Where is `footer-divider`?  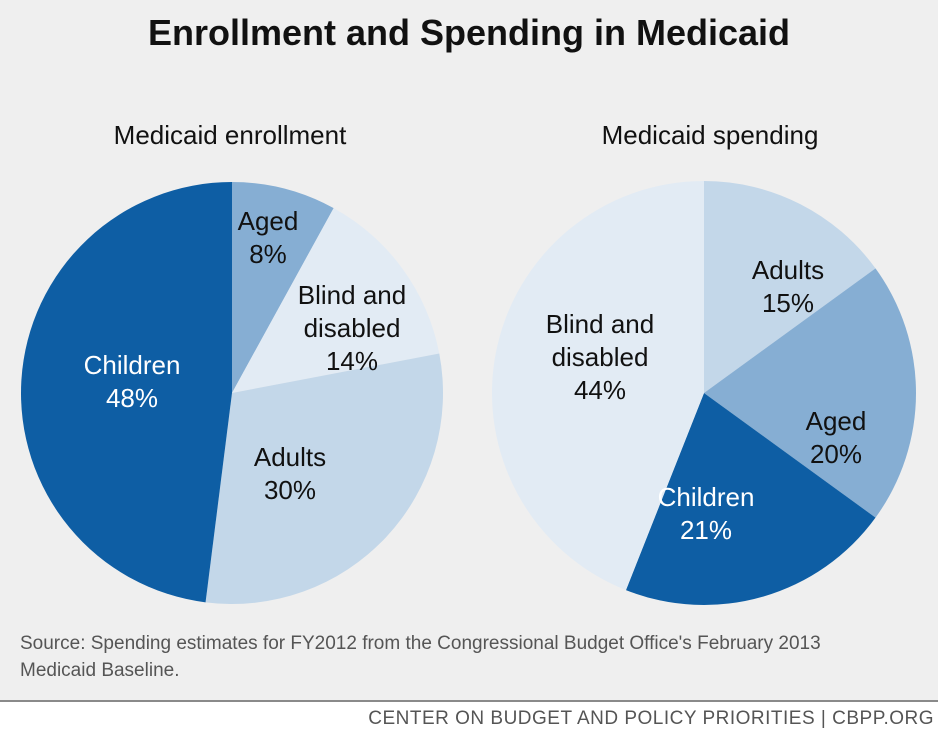 footer-divider is located at coordinates (469, 701).